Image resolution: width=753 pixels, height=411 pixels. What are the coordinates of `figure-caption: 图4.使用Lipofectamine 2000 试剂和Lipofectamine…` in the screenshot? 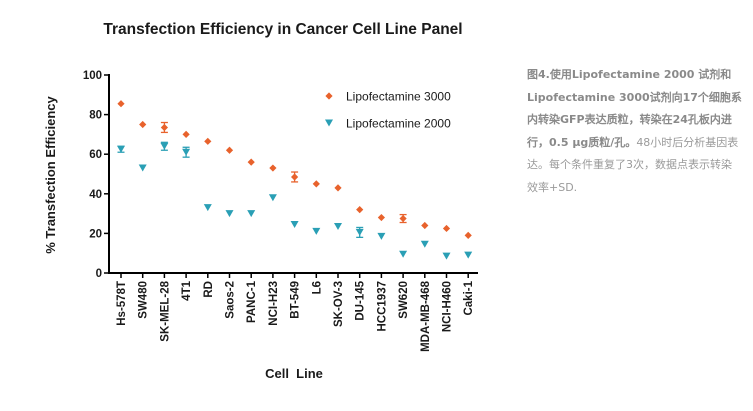 It's located at (634, 131).